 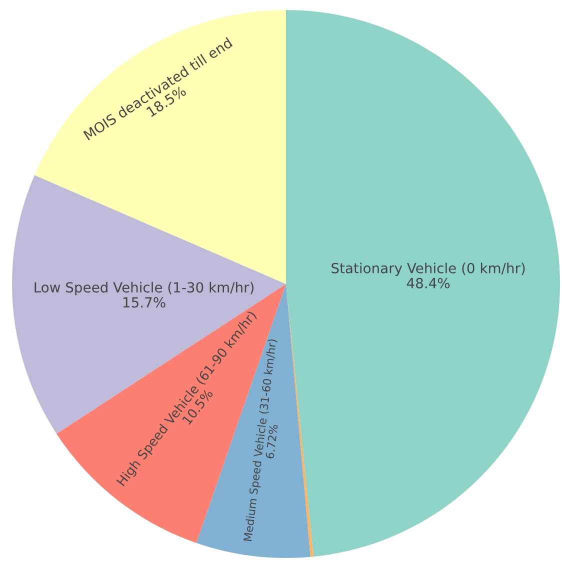 I want to click on data-label: 15.7%, so click(x=144, y=302).